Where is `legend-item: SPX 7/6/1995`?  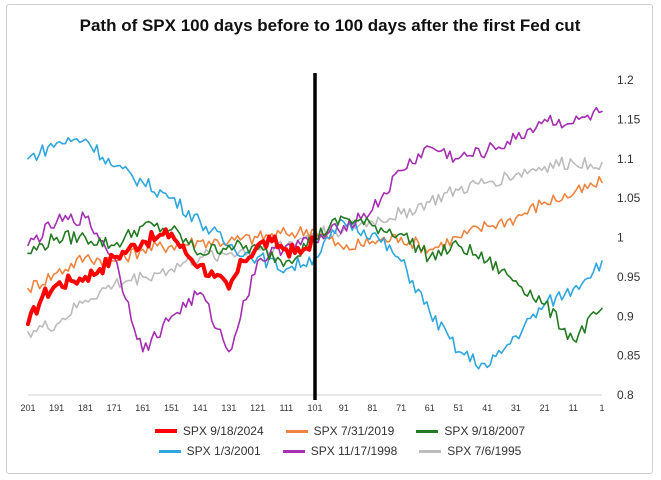
legend-item: SPX 7/6/1995 is located at coordinates (470, 451).